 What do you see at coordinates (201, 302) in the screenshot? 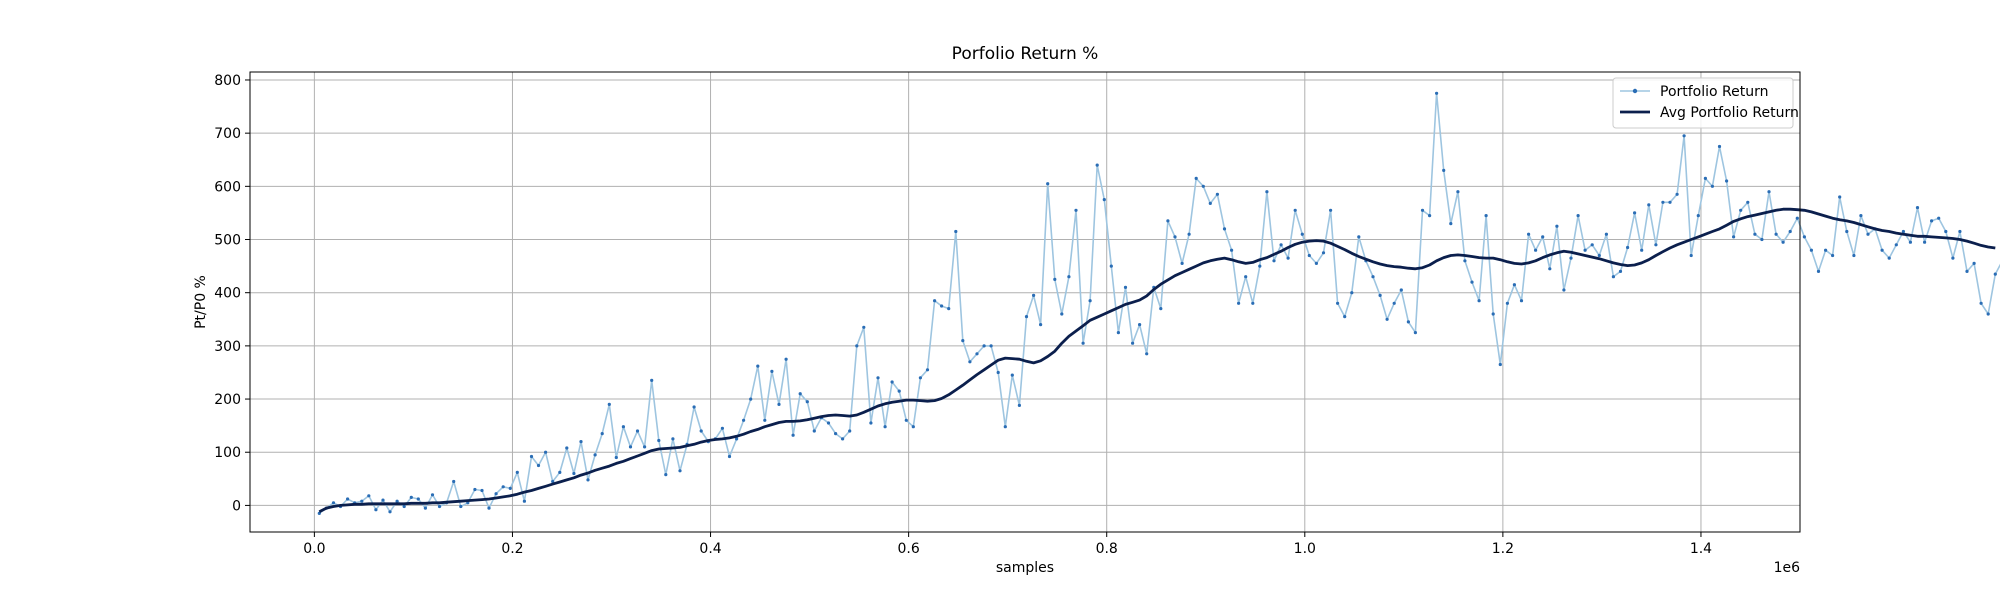
I see `y-axis-label: Pt/P0 %` at bounding box center [201, 302].